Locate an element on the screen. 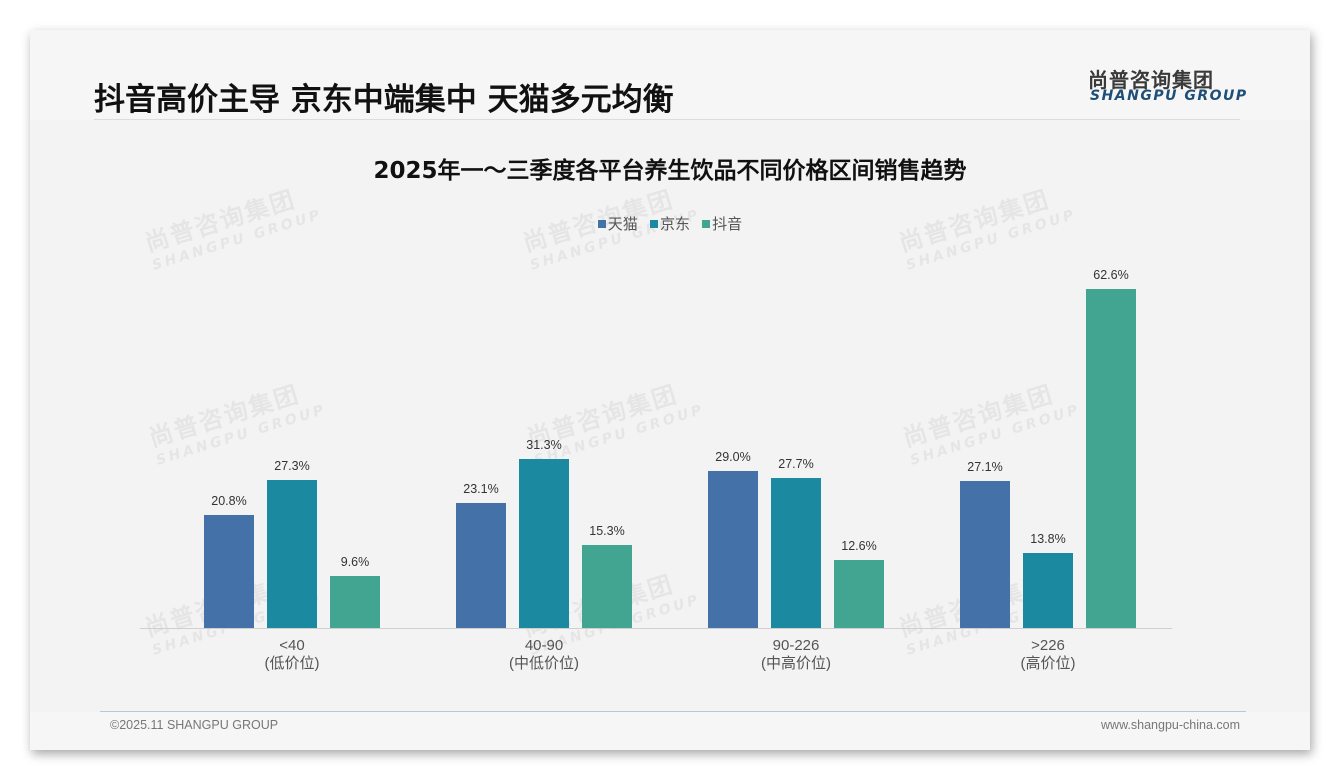 The width and height of the screenshot is (1340, 780). category-range: >226 is located at coordinates (1048, 645).